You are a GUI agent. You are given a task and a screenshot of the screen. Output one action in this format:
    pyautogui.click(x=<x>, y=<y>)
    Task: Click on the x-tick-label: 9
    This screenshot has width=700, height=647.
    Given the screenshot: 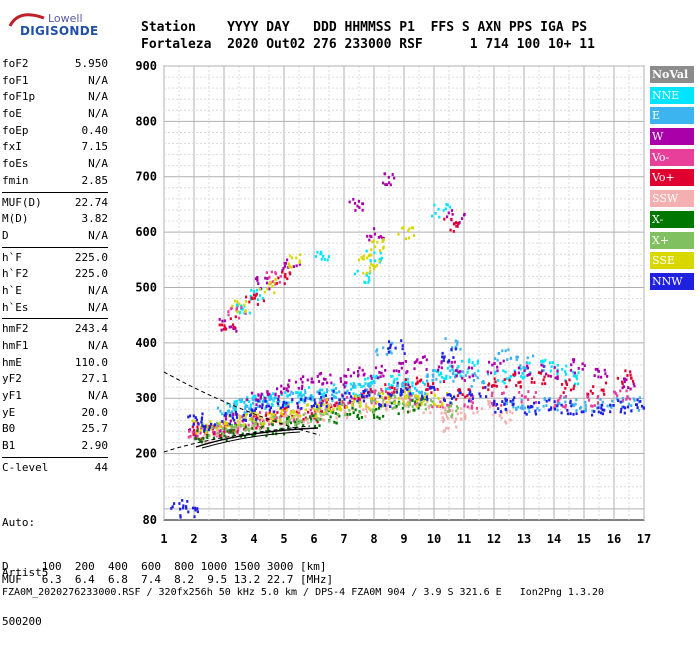 What is the action you would take?
    pyautogui.click(x=403, y=539)
    